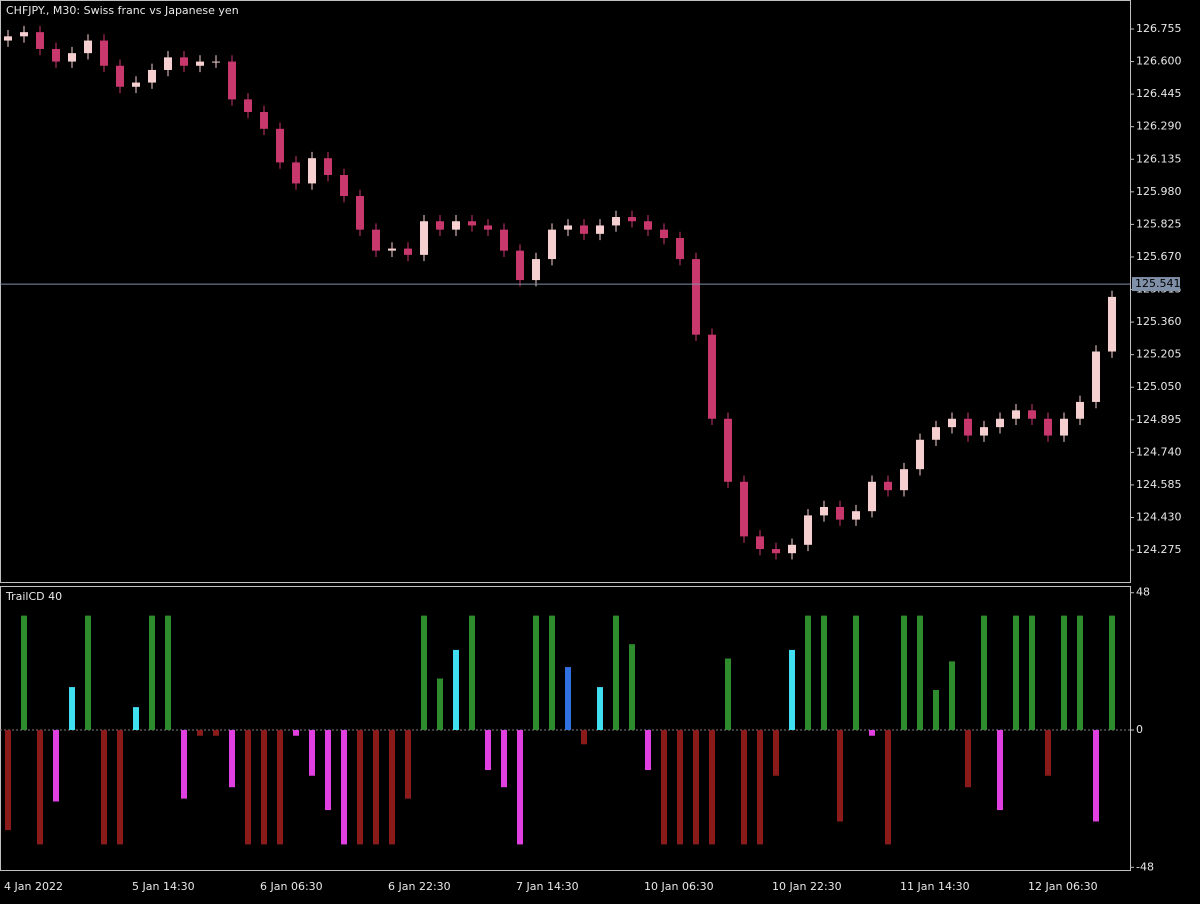 This screenshot has width=1200, height=904. What do you see at coordinates (1159, 191) in the screenshot?
I see `y-tick-label: 125.980` at bounding box center [1159, 191].